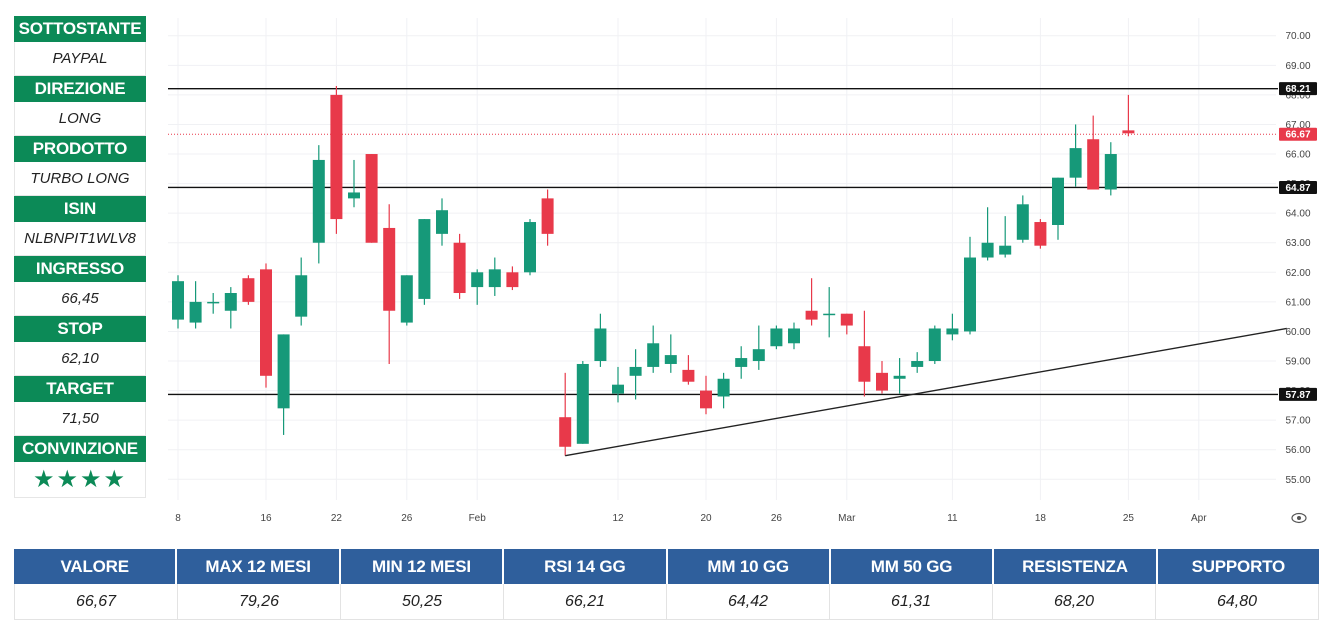 The image size is (1333, 623). What do you see at coordinates (422, 602) in the screenshot?
I see `metric-value-min: 50,25` at bounding box center [422, 602].